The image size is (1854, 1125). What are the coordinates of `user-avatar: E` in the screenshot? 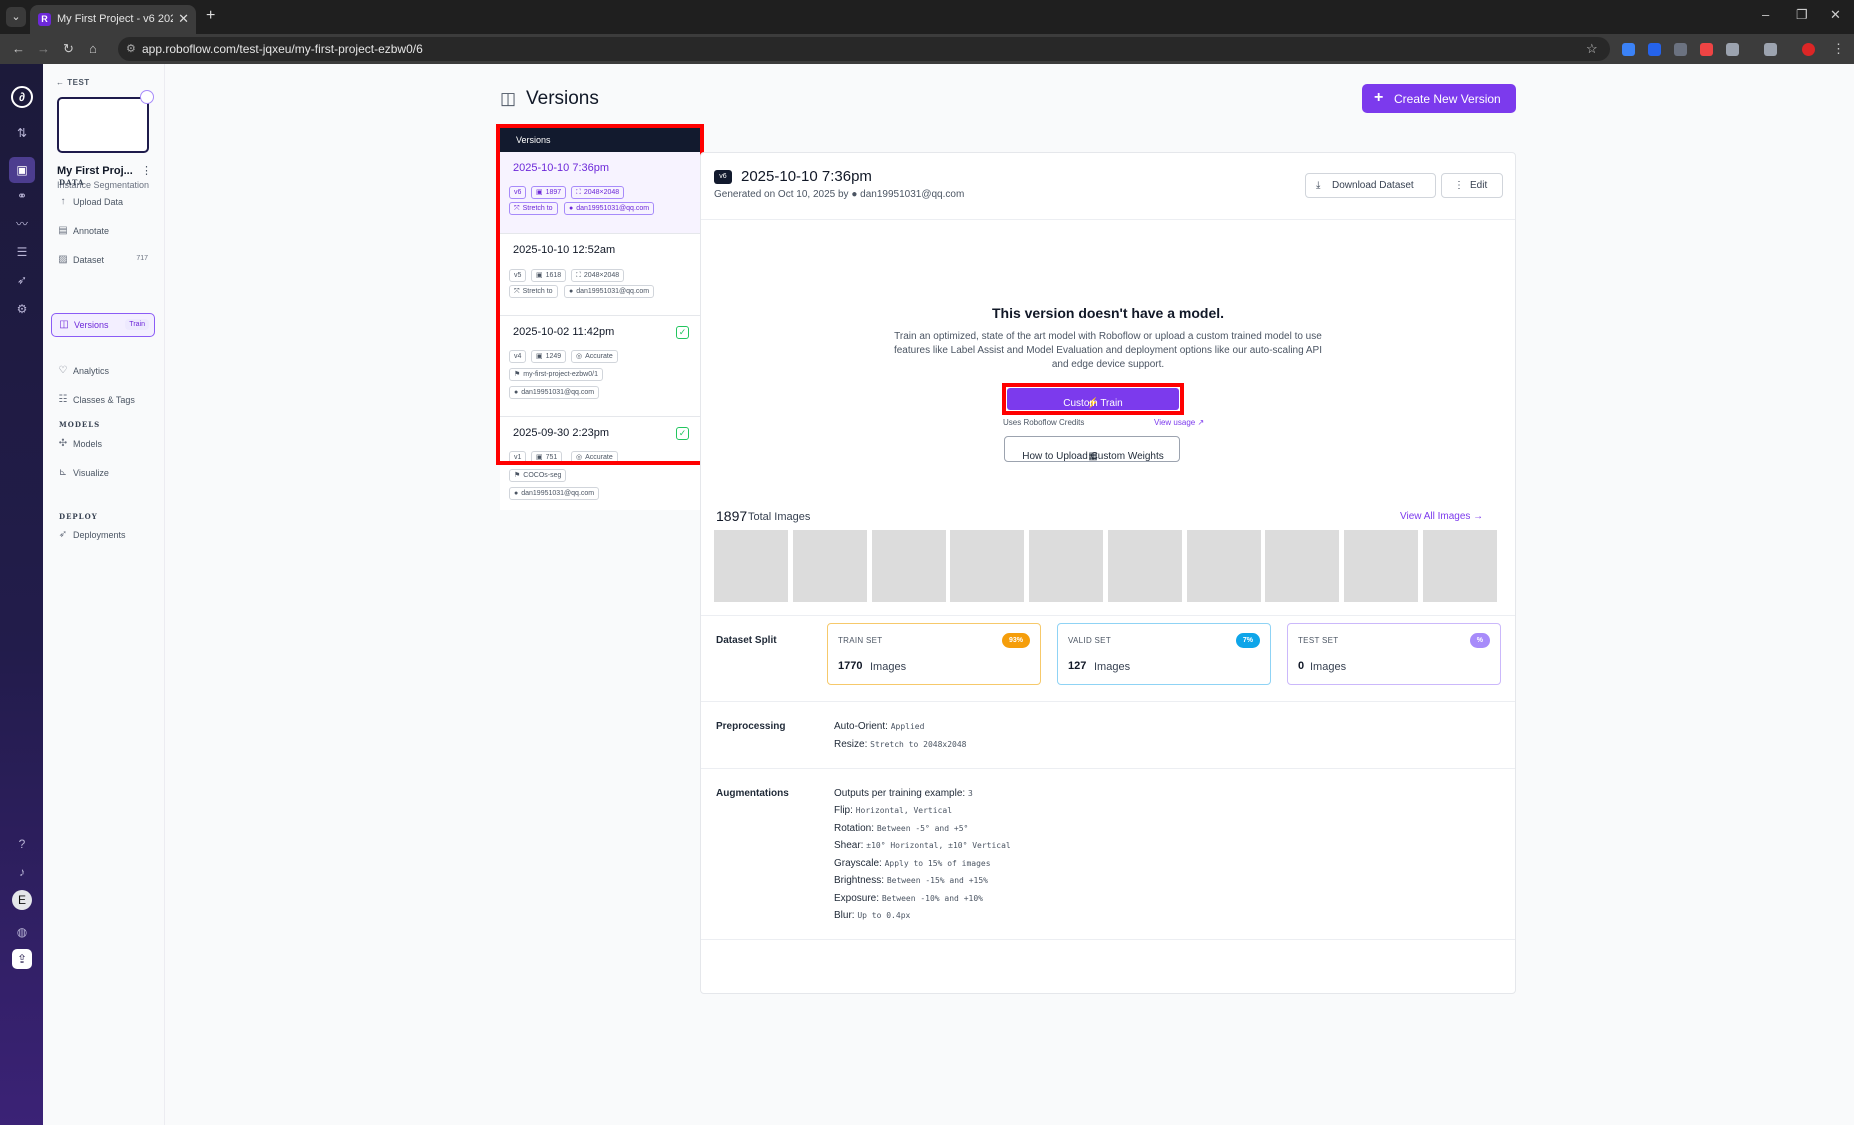 It's located at (22, 900).